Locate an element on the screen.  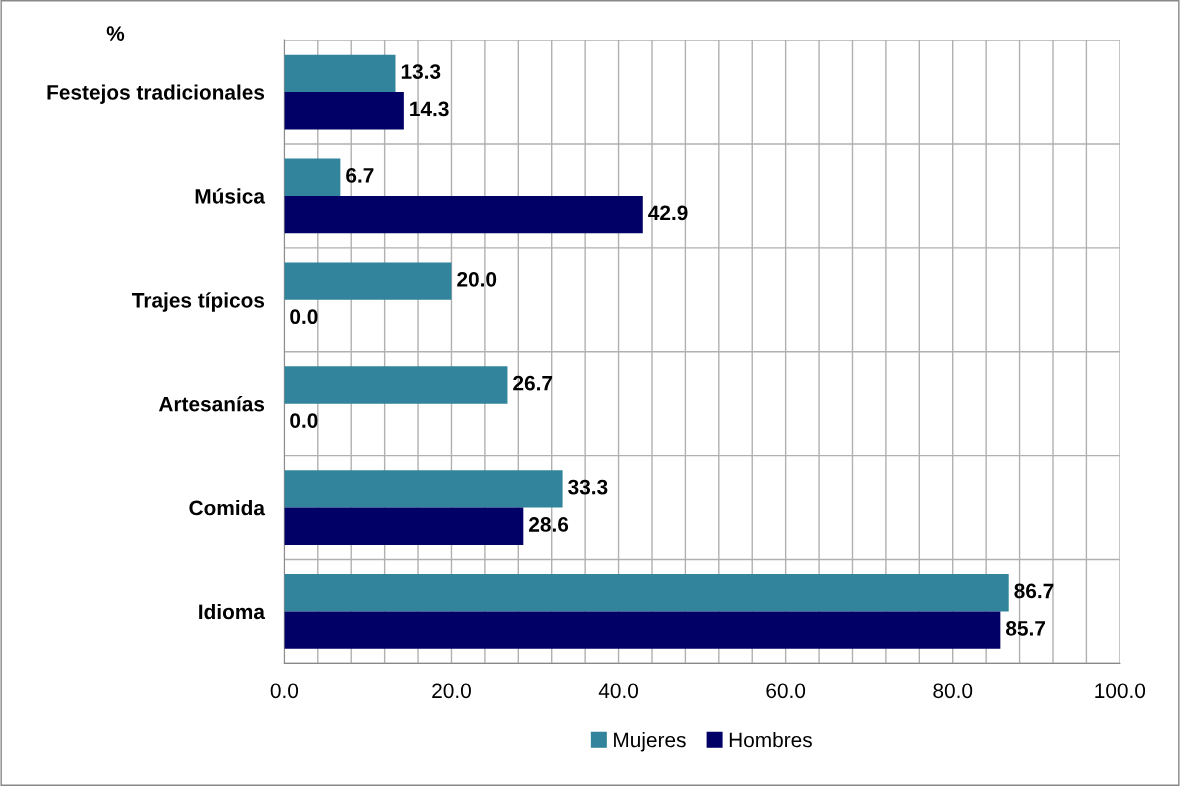
y-tick-label: Artesanías is located at coordinates (211, 403).